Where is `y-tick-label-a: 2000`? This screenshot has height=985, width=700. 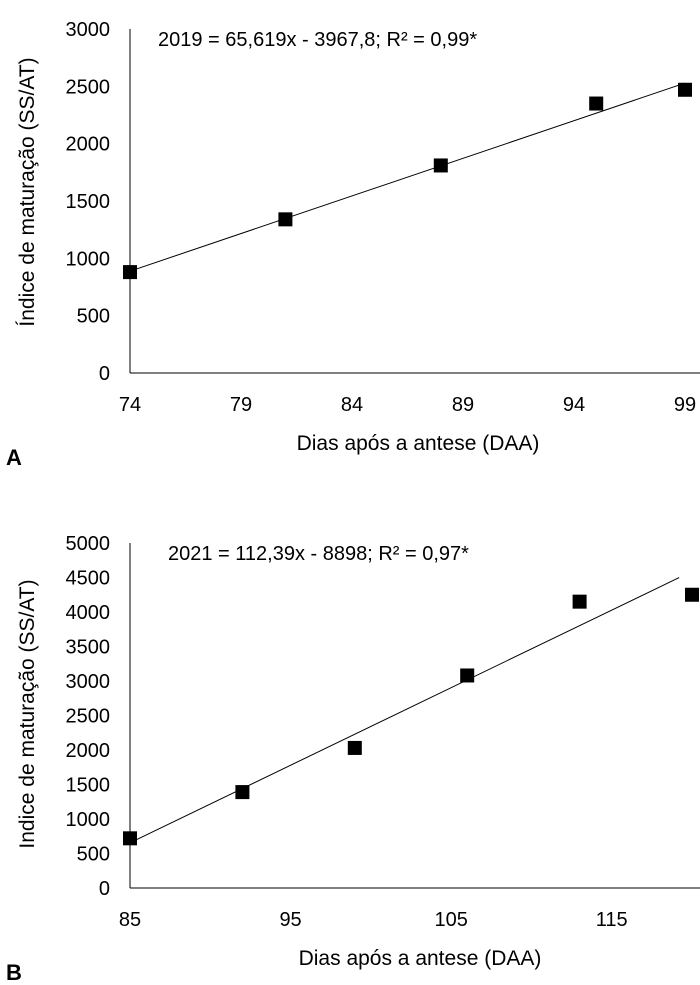
y-tick-label-a: 2000 is located at coordinates (88, 145).